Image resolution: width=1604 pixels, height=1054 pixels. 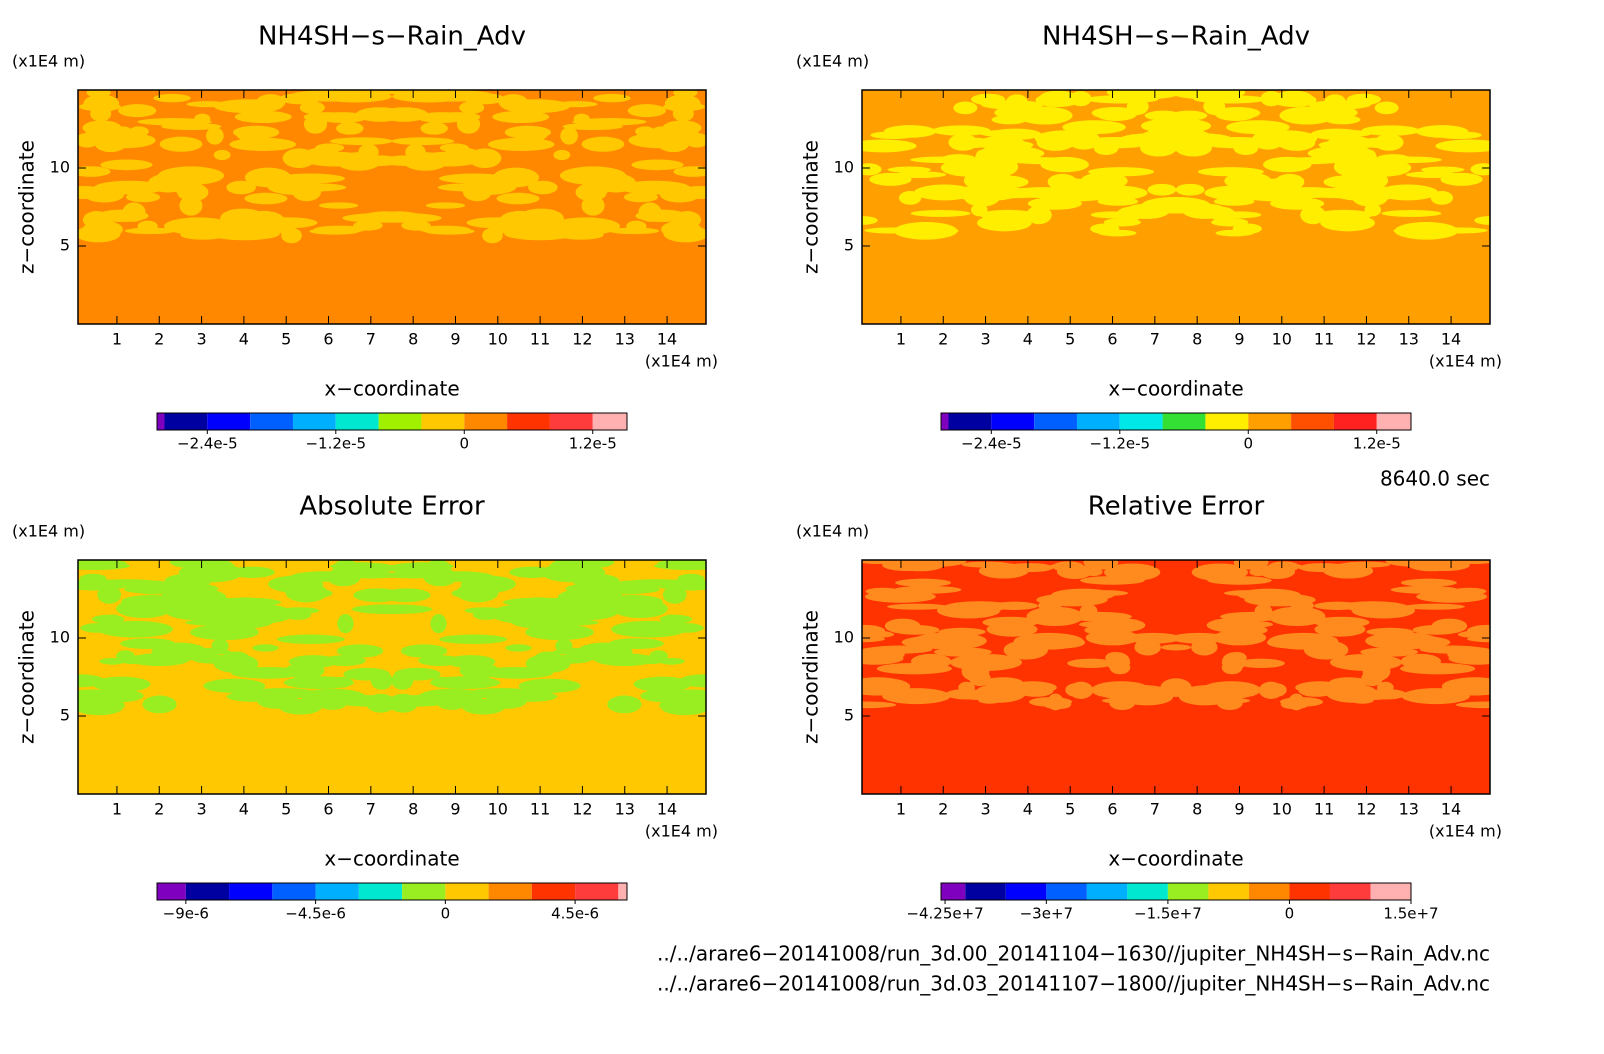 I want to click on x-tick-label: 9, so click(x=455, y=809).